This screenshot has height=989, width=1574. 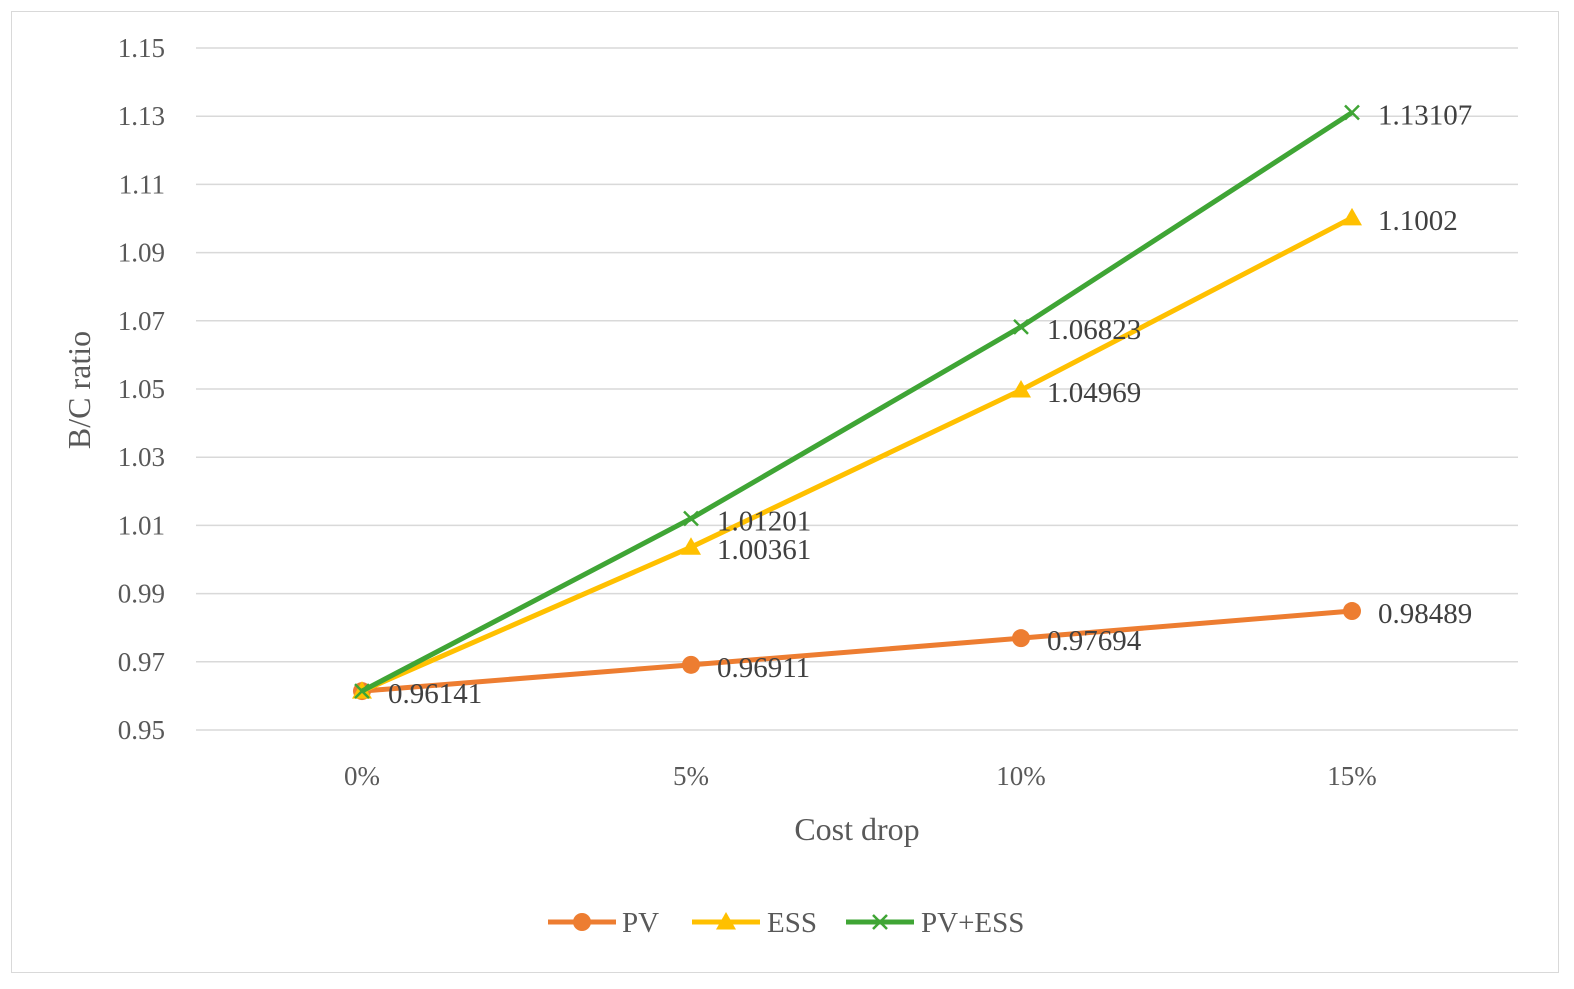 I want to click on x-tick-label: 10%, so click(x=1021, y=776).